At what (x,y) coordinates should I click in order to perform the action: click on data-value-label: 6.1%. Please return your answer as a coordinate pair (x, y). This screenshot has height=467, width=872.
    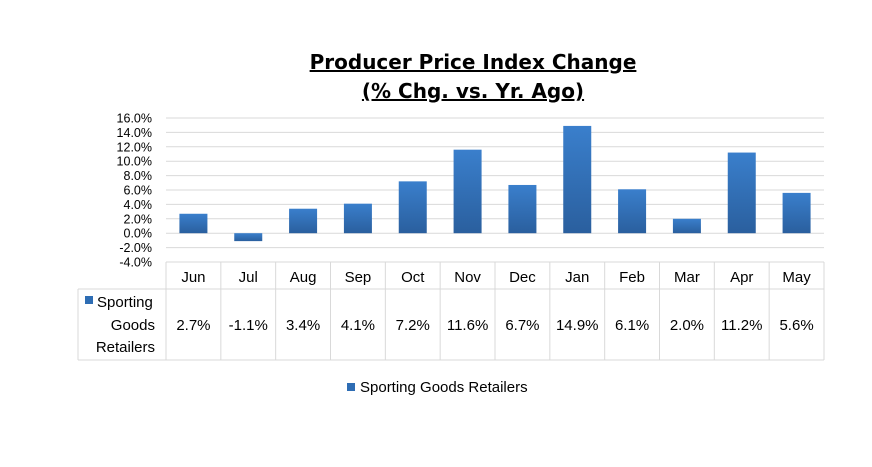
    Looking at the image, I should click on (632, 325).